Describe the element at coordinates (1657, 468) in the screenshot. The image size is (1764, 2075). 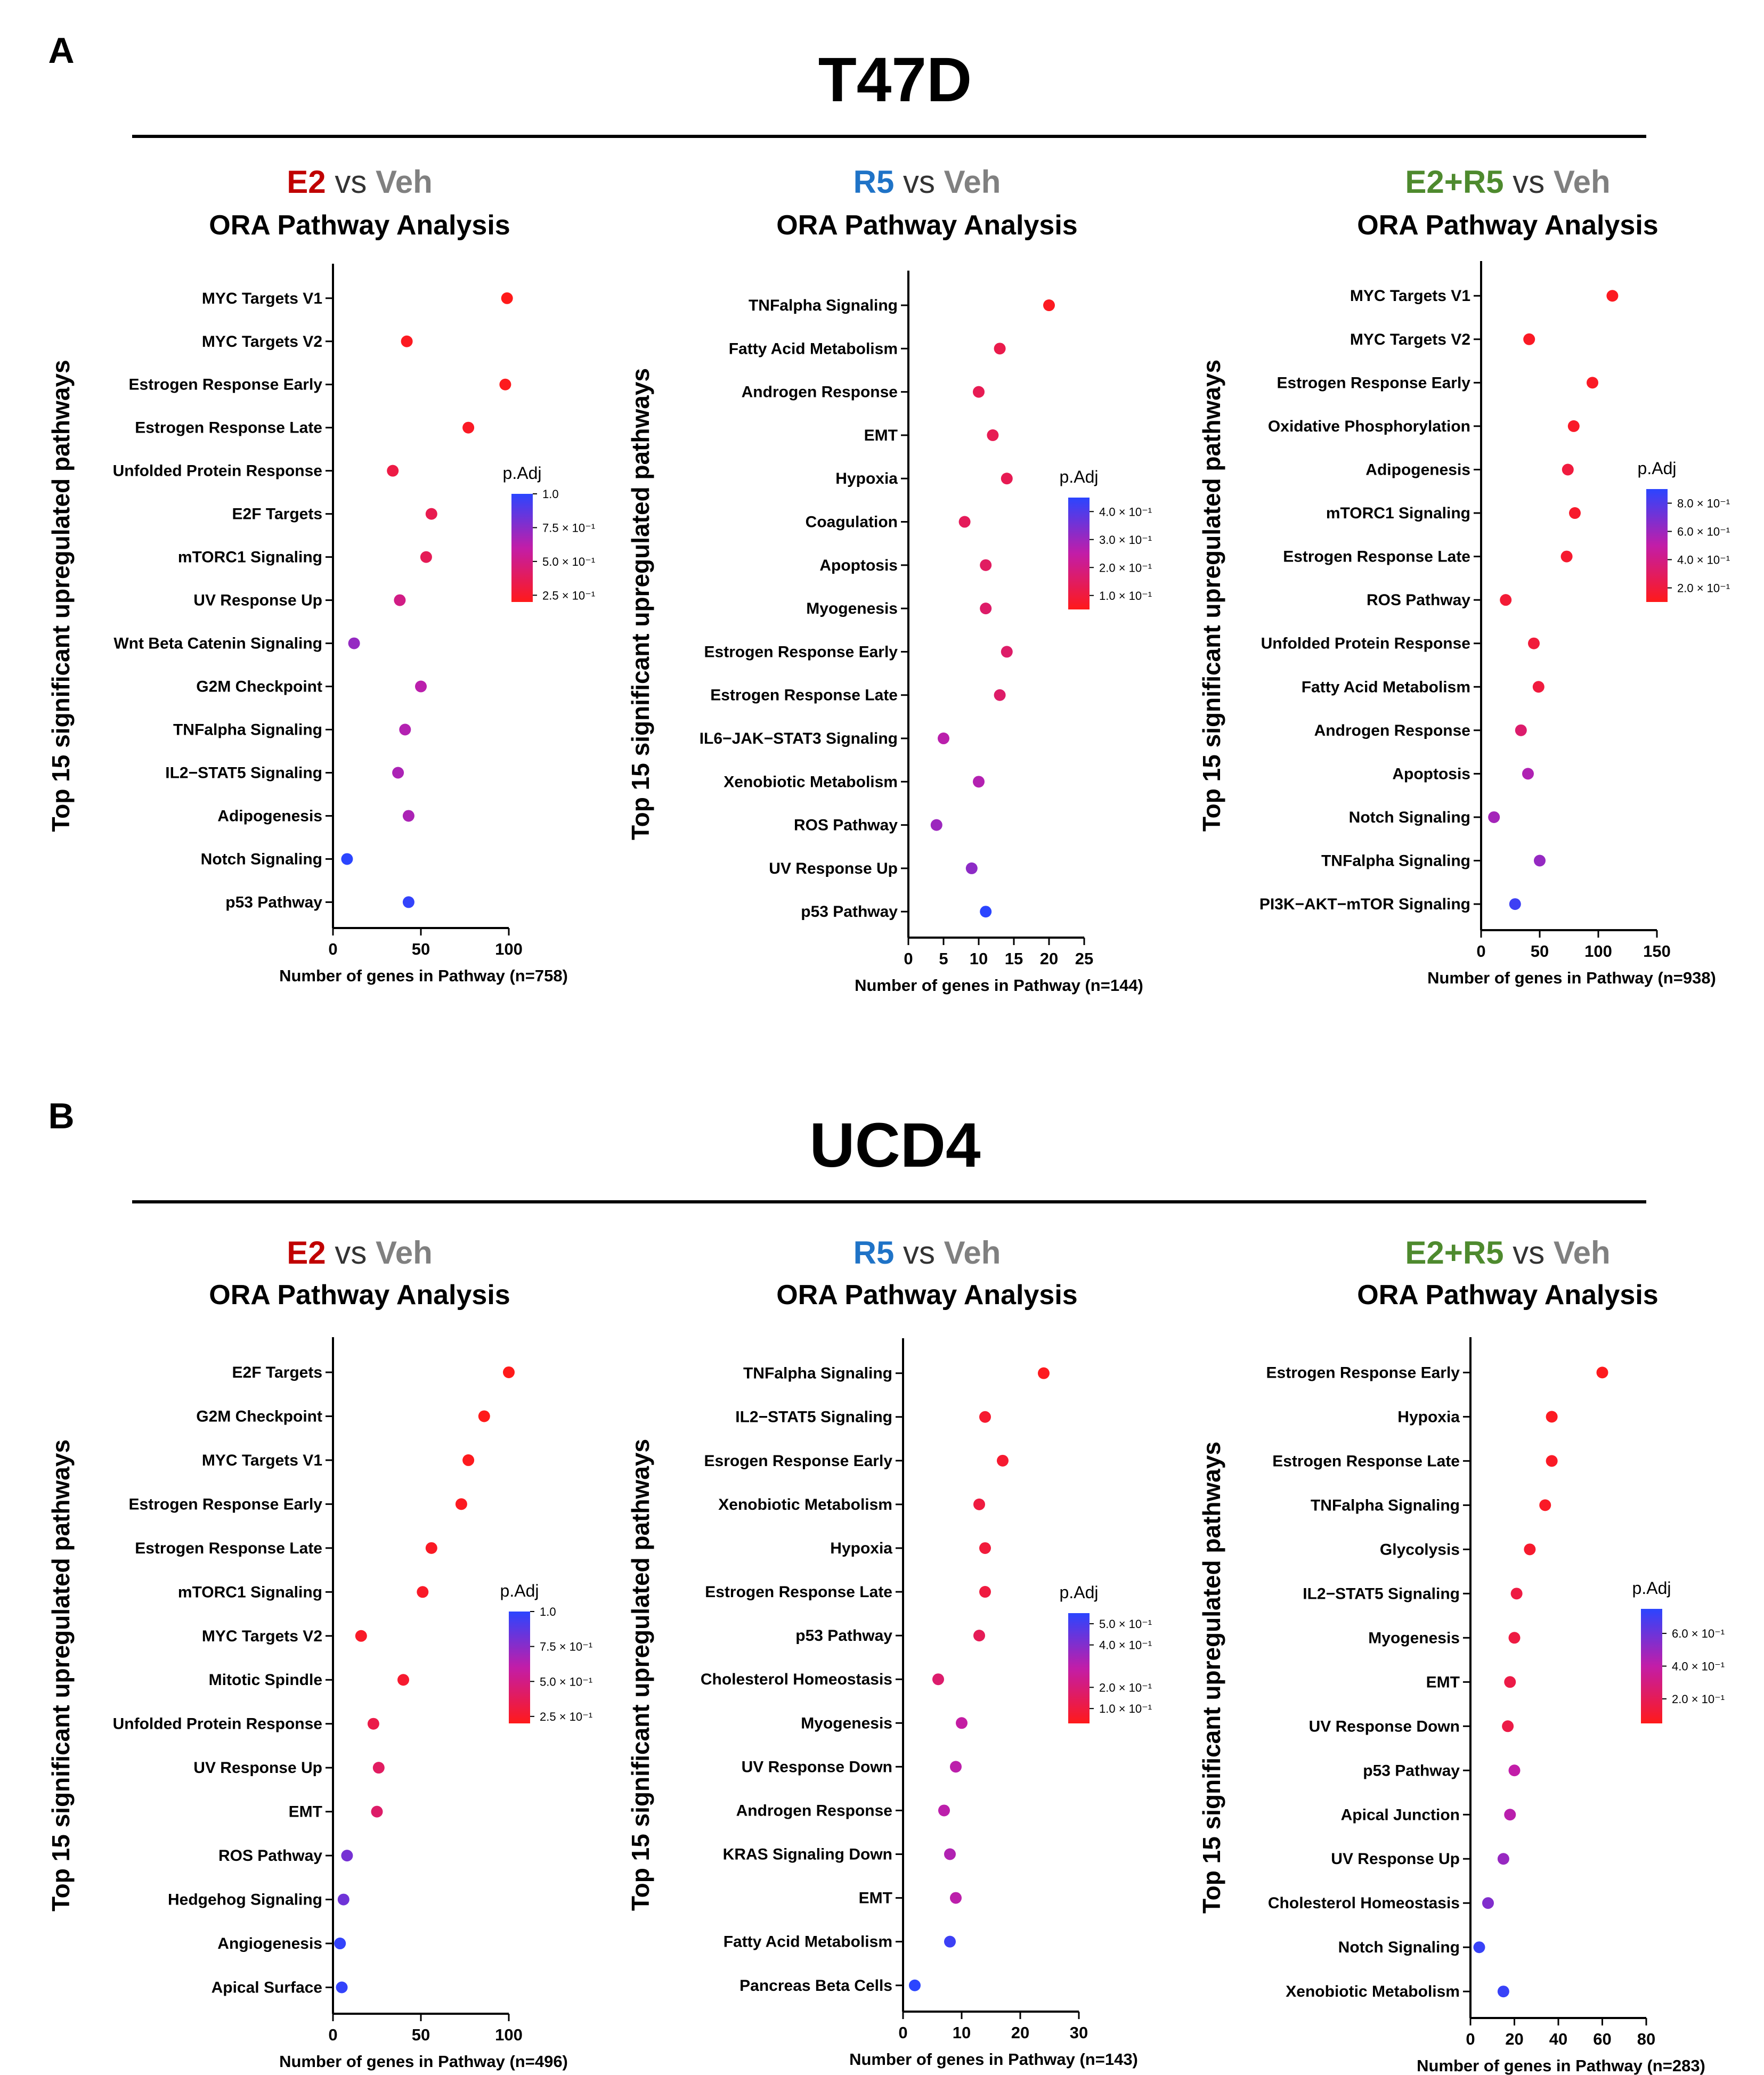
I see `legend-title: p.Adj` at that location.